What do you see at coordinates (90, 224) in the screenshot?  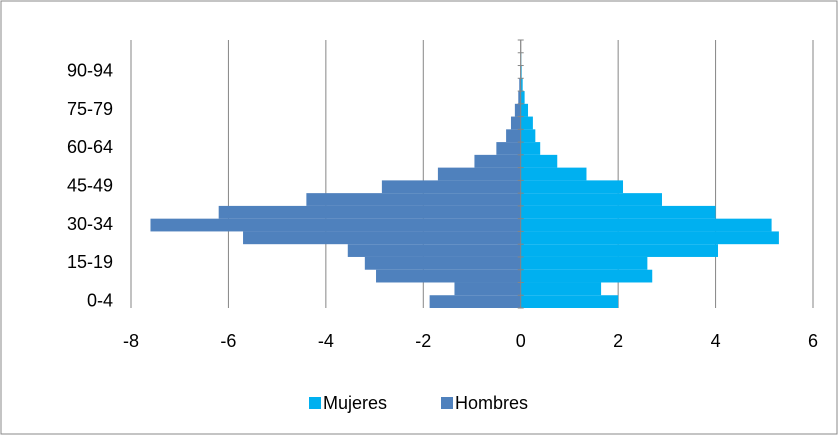 I see `y-tick-label: 30-34` at bounding box center [90, 224].